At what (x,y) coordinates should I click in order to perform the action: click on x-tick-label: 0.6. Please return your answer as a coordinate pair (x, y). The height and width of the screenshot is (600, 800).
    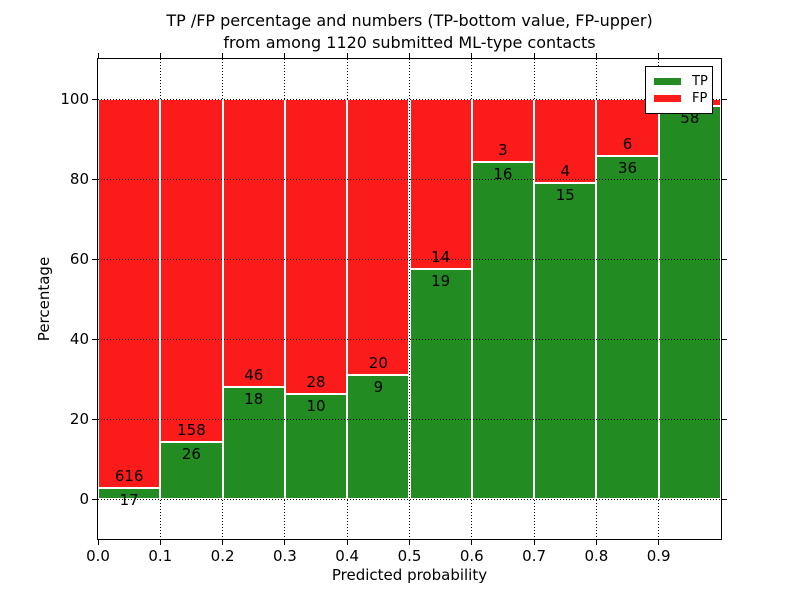
    Looking at the image, I should click on (471, 556).